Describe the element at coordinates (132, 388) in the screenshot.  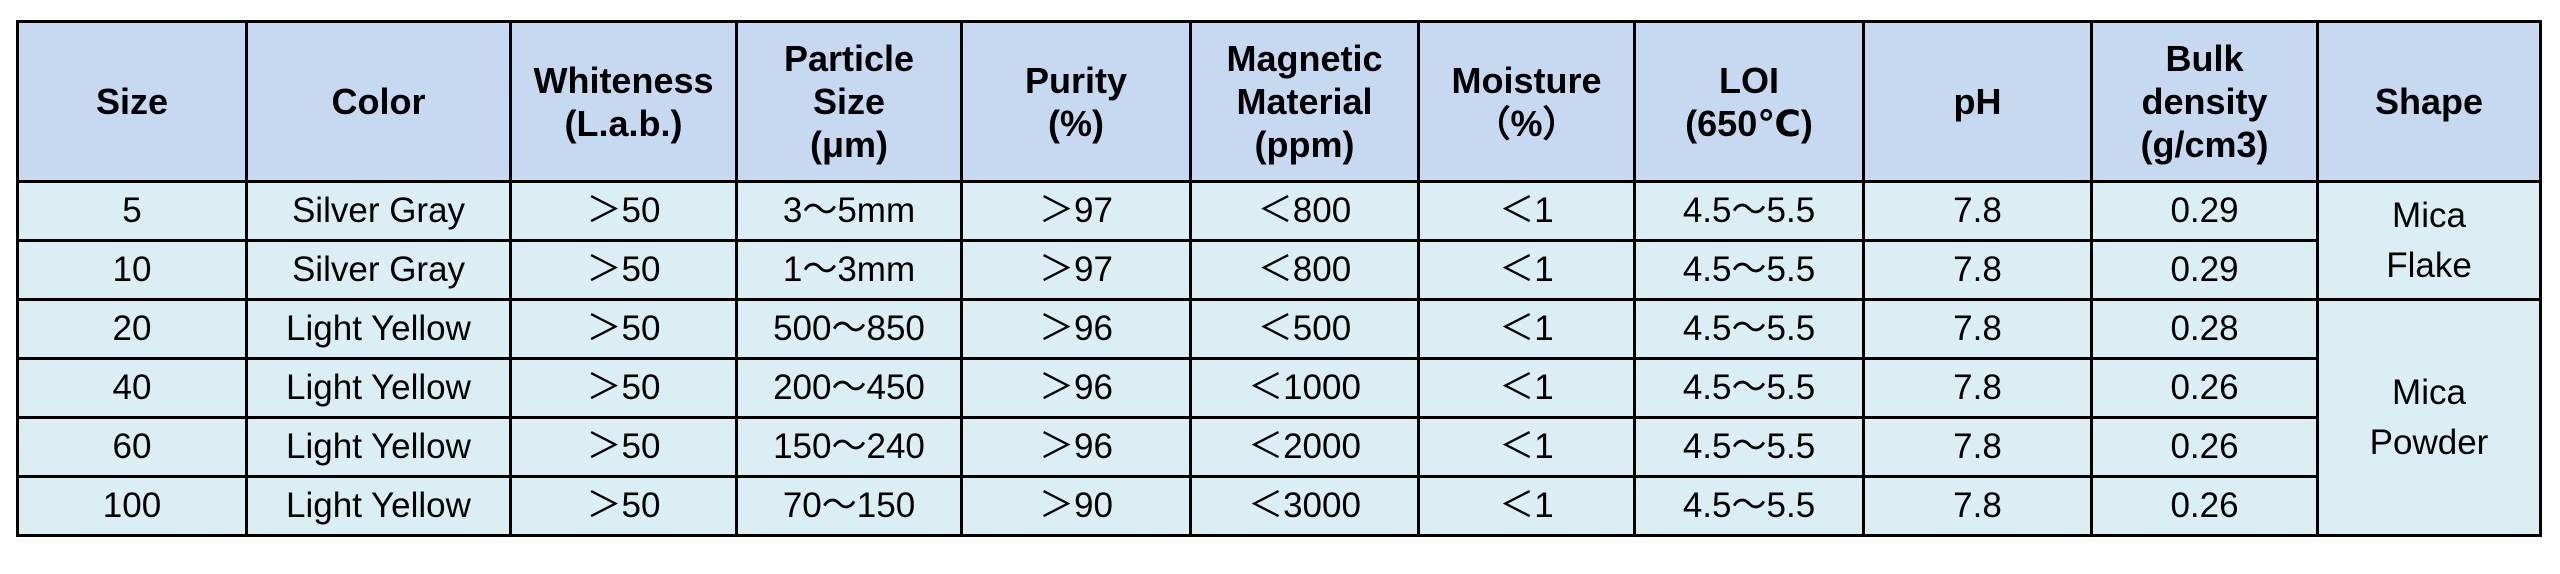
I see `table-cell: 40` at that location.